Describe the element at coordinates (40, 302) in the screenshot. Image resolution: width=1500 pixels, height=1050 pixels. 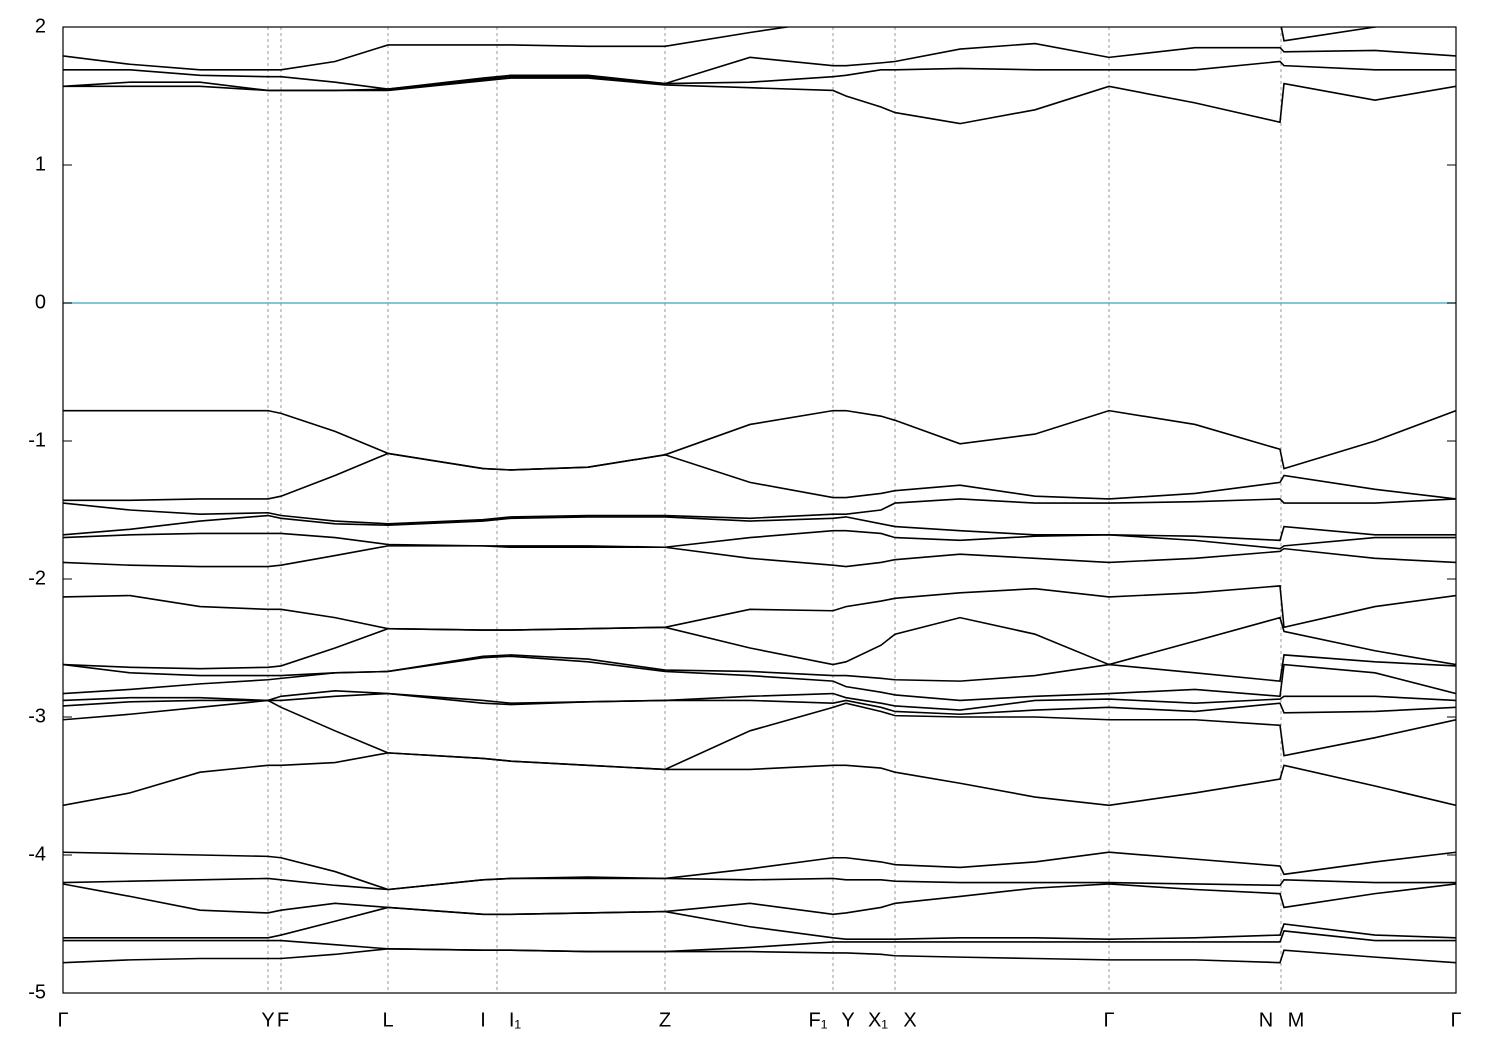
I see `y-tick-label: 0` at that location.